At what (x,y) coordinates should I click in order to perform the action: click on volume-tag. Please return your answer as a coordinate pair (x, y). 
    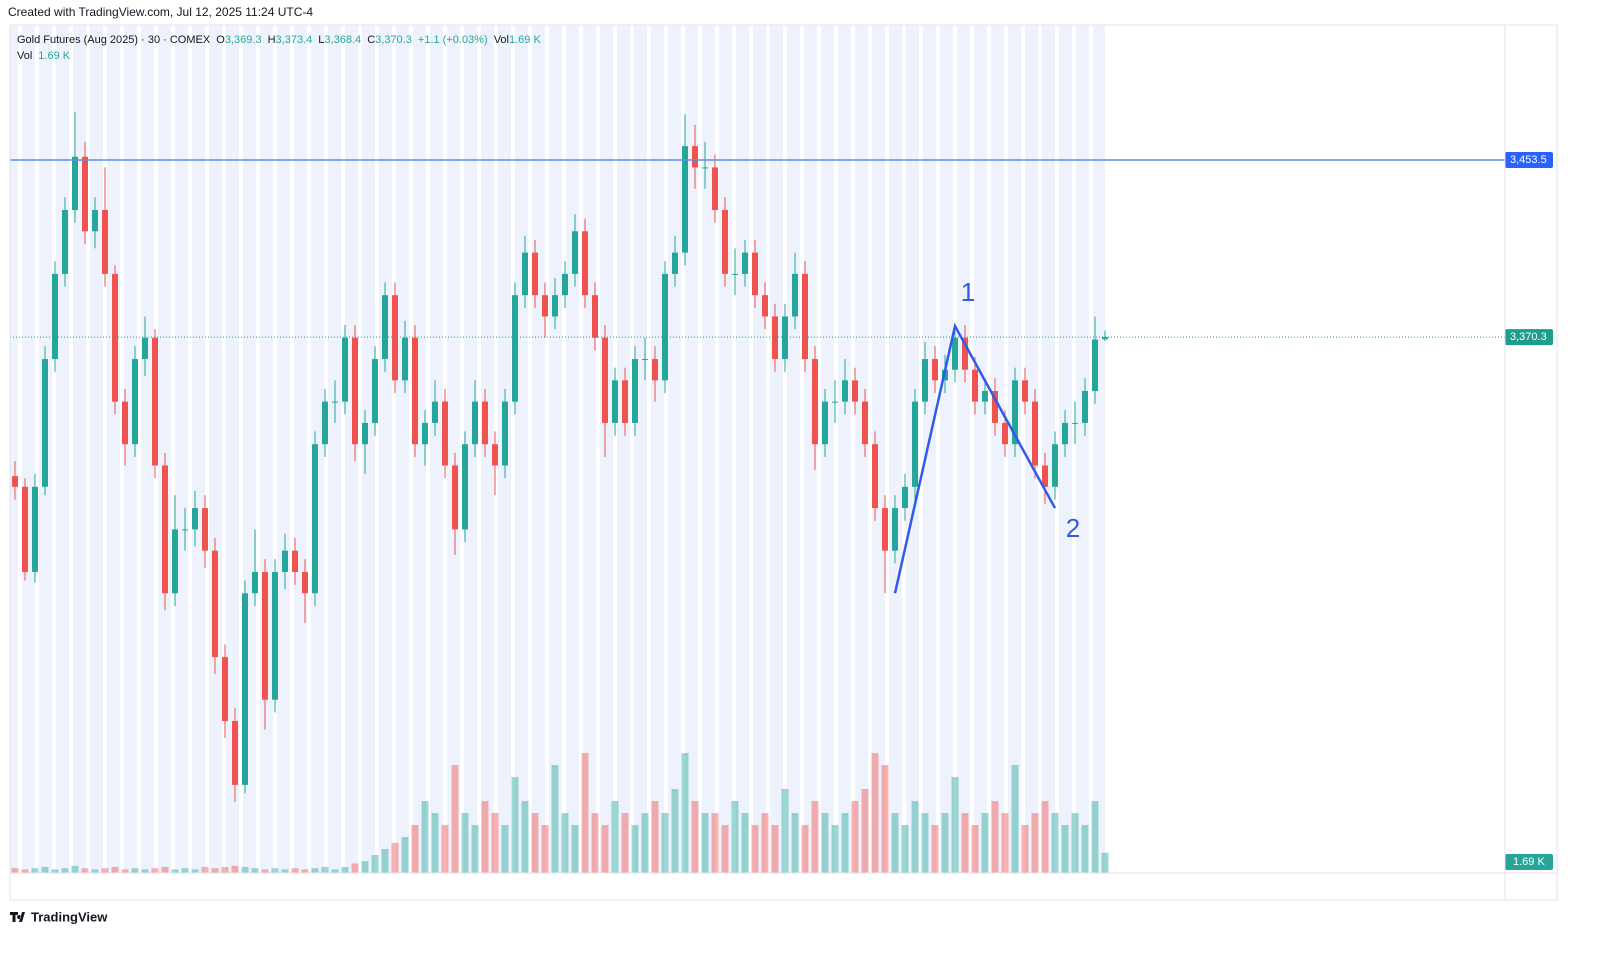
    Looking at the image, I should click on (1529, 862).